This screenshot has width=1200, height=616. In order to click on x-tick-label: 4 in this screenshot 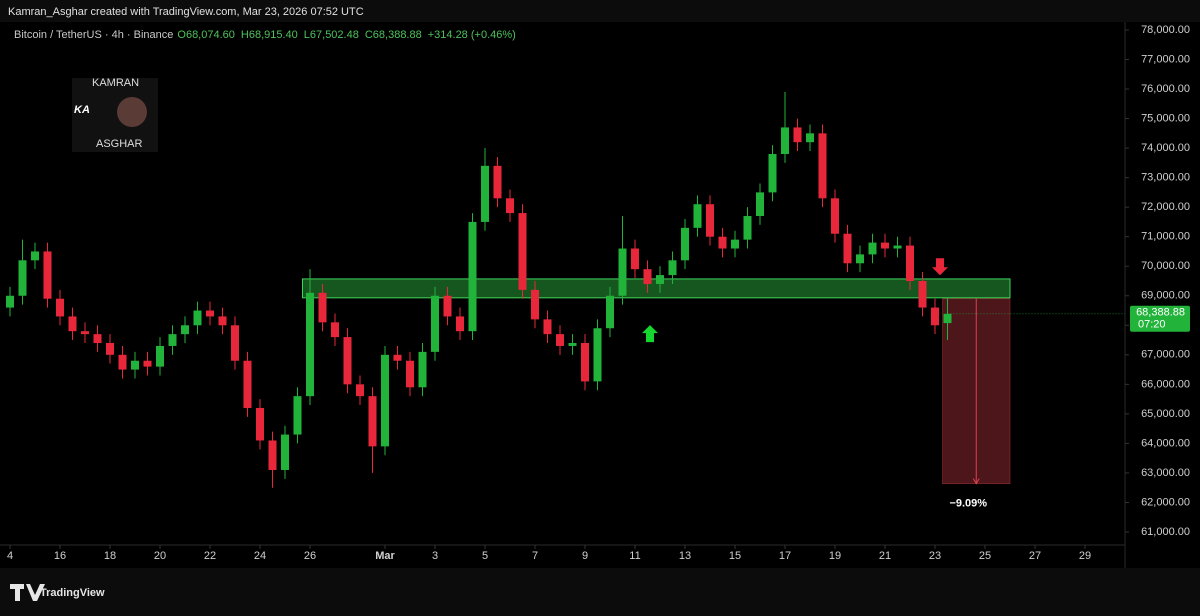, I will do `click(10, 556)`.